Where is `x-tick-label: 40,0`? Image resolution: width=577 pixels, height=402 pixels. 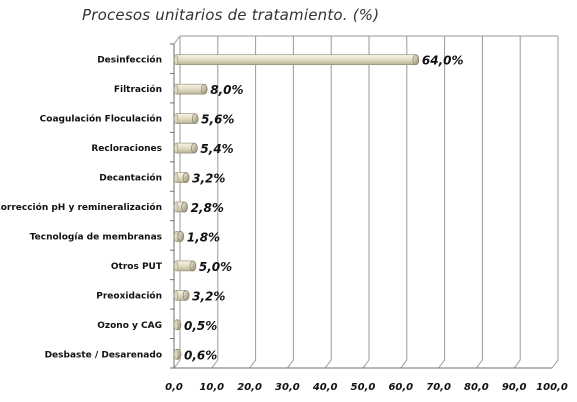
x-tick-label: 40,0 is located at coordinates (325, 387).